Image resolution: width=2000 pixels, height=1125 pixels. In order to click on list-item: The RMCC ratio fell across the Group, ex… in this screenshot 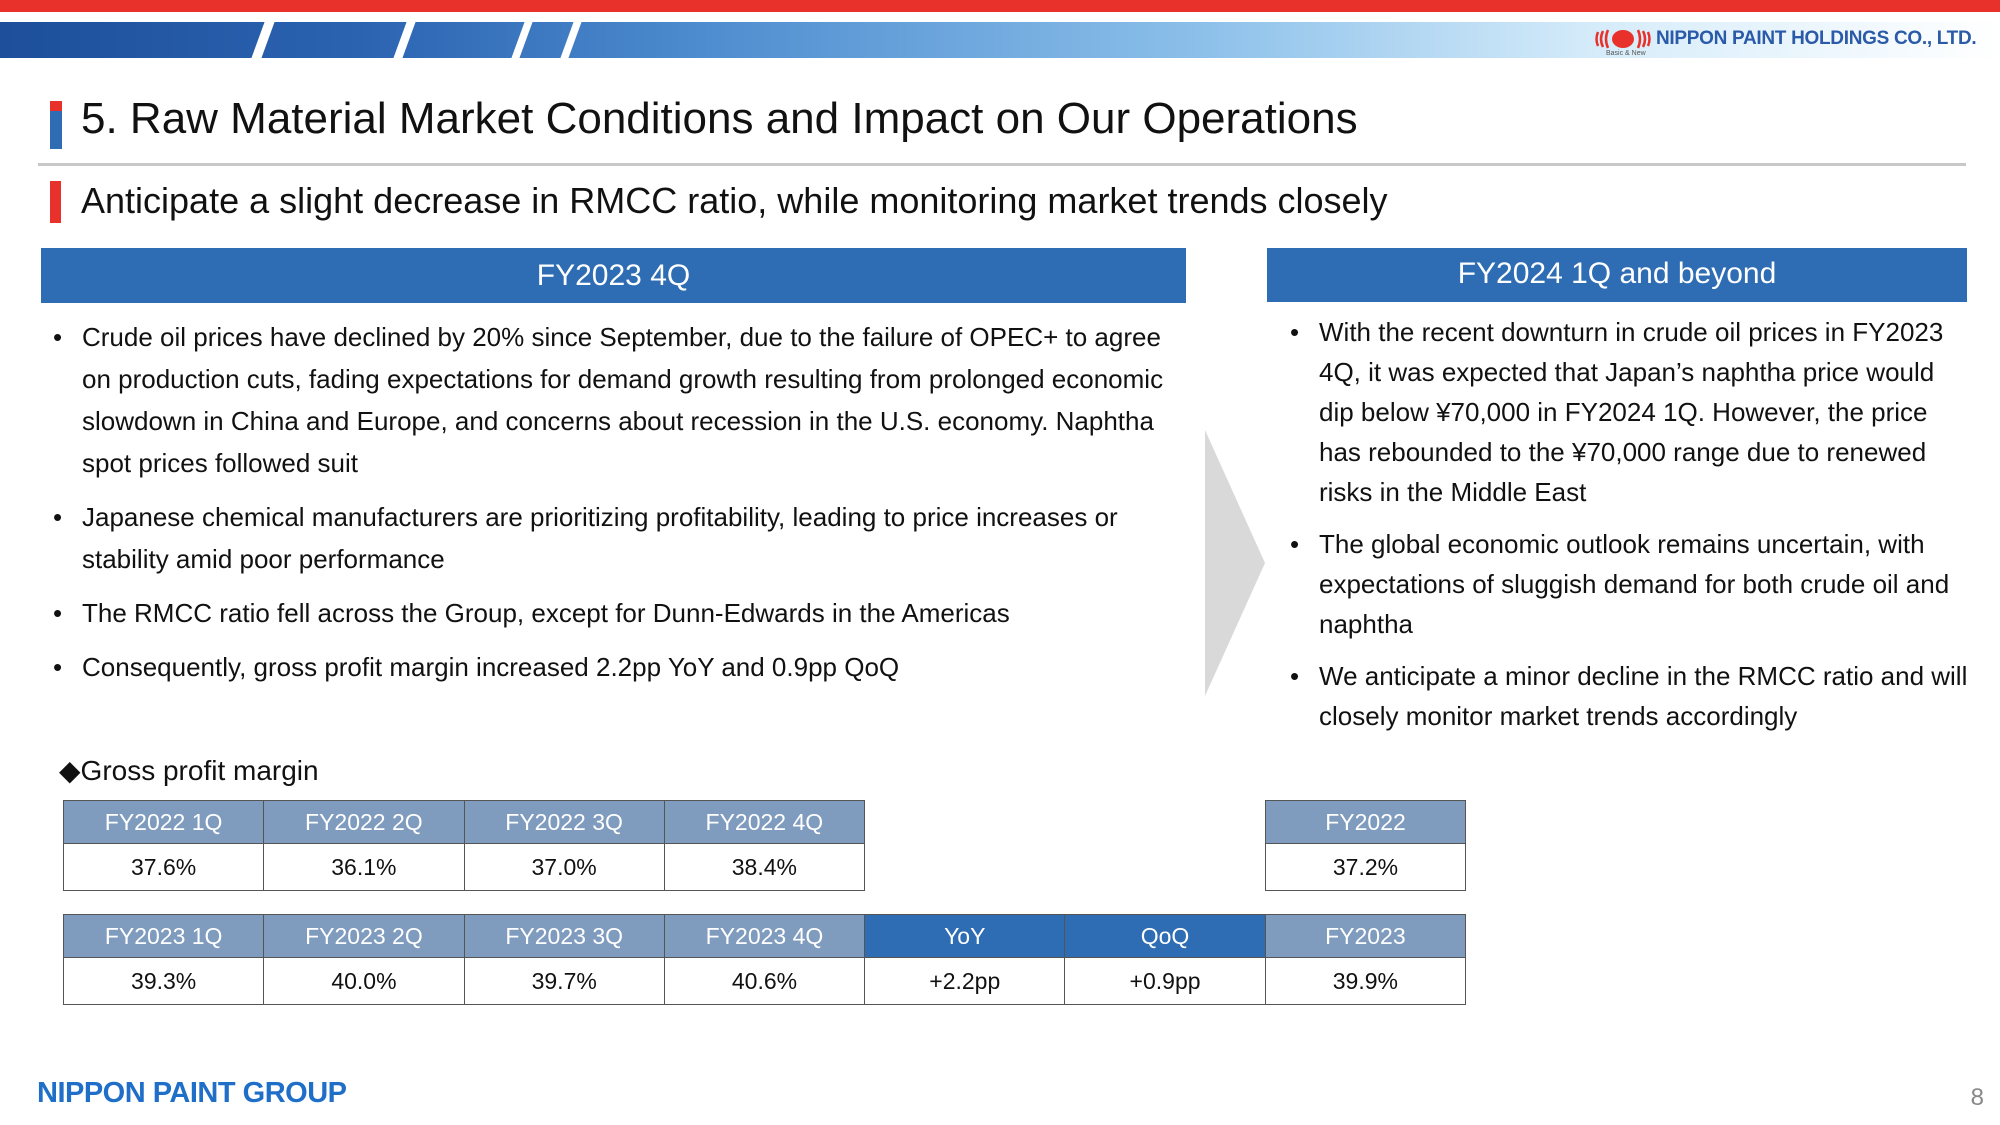, I will do `click(620, 613)`.